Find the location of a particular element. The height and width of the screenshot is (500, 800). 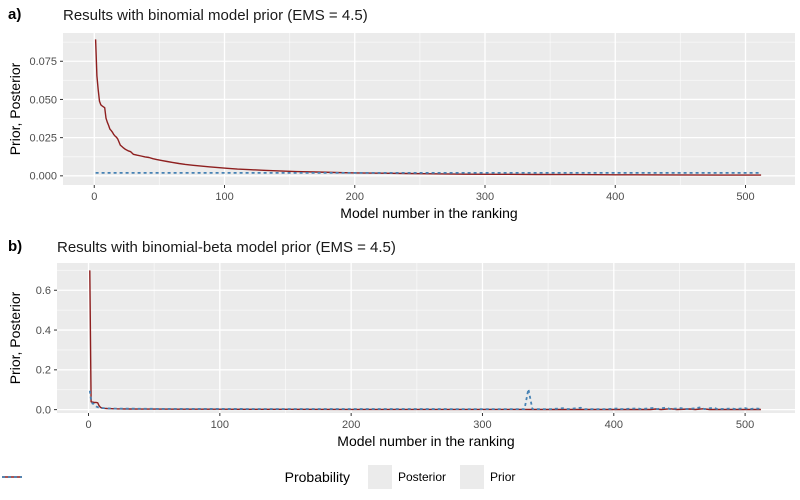

panel-b-label: b) is located at coordinates (15, 246).